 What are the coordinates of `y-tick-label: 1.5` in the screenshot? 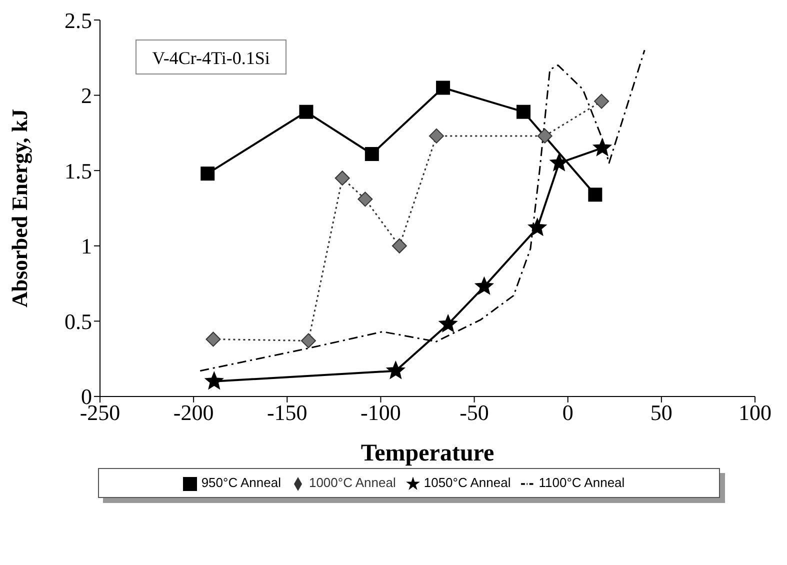 It's located at (78, 171).